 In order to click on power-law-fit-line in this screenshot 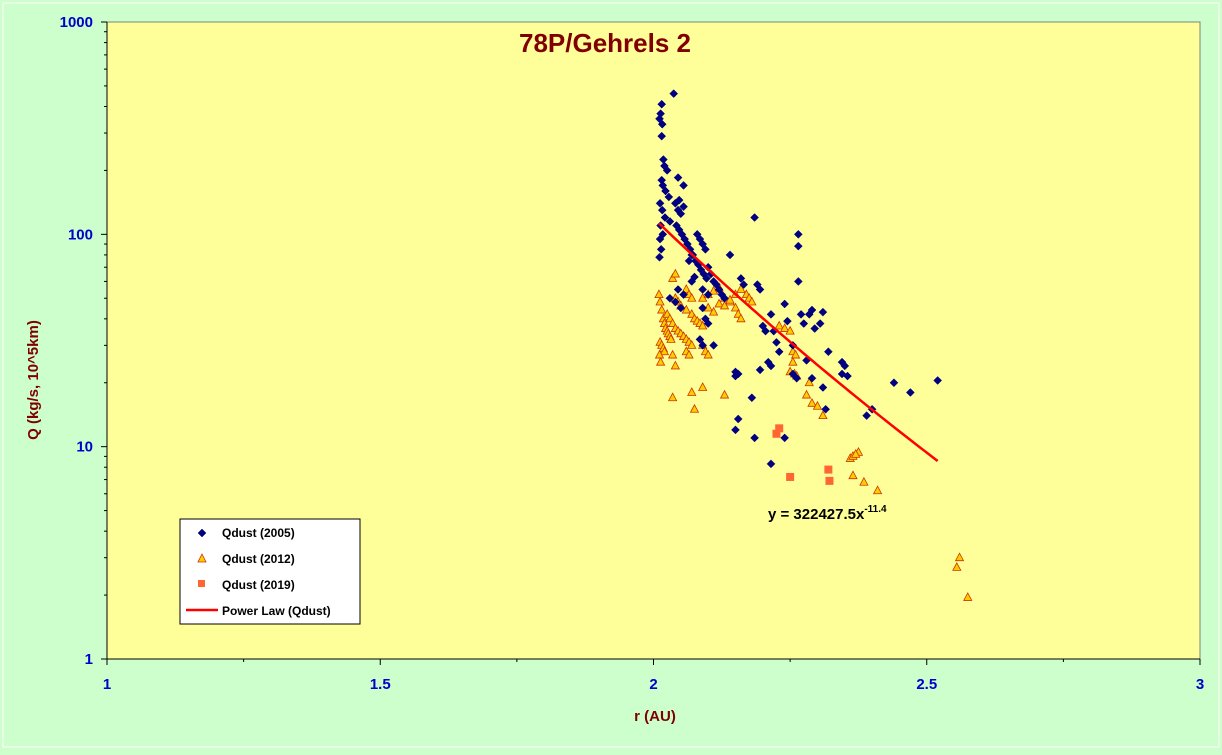, I will do `click(798, 342)`.